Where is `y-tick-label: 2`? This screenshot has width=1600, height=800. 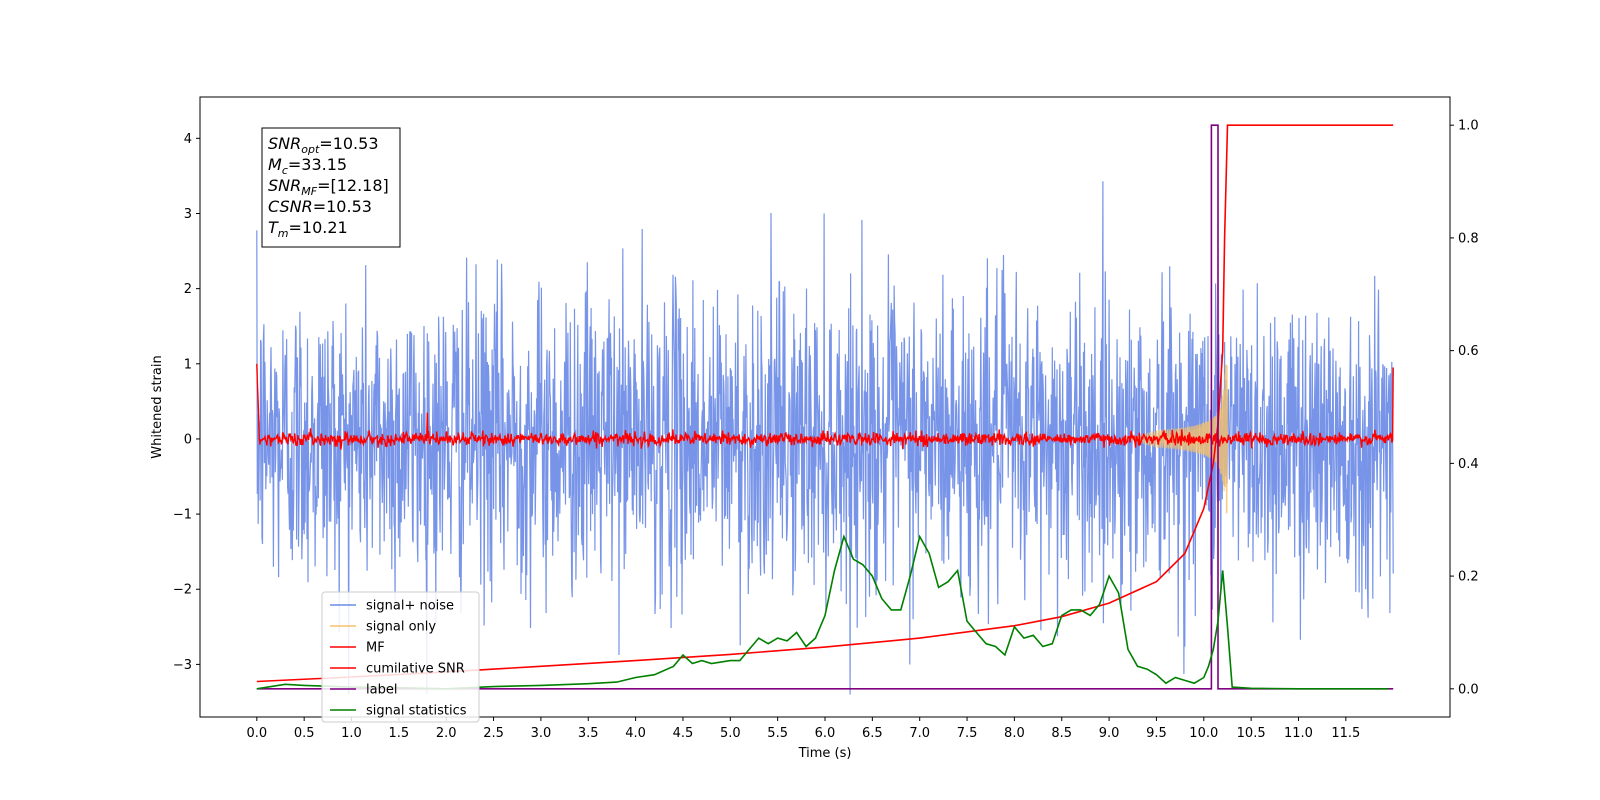 y-tick-label: 2 is located at coordinates (188, 289).